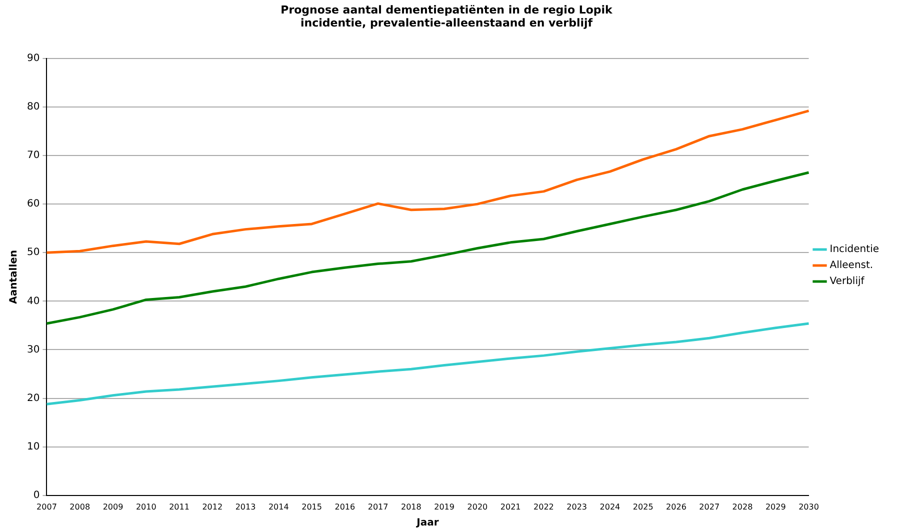 The image size is (899, 531). Describe the element at coordinates (33, 204) in the screenshot. I see `y-tick-label: 60` at that location.